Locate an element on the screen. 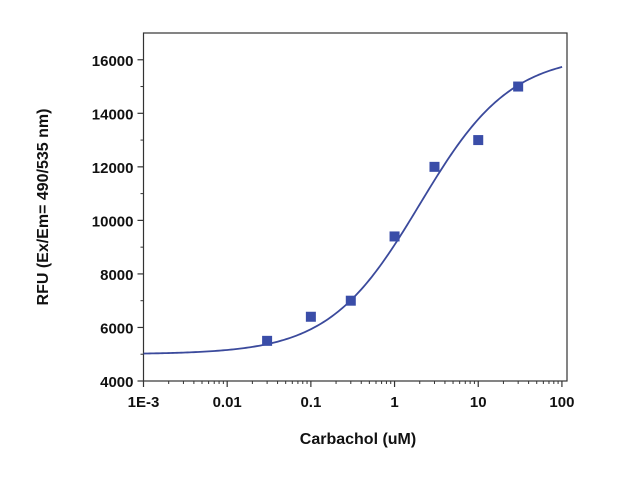  y-tick-label: 10000 is located at coordinates (113, 221).